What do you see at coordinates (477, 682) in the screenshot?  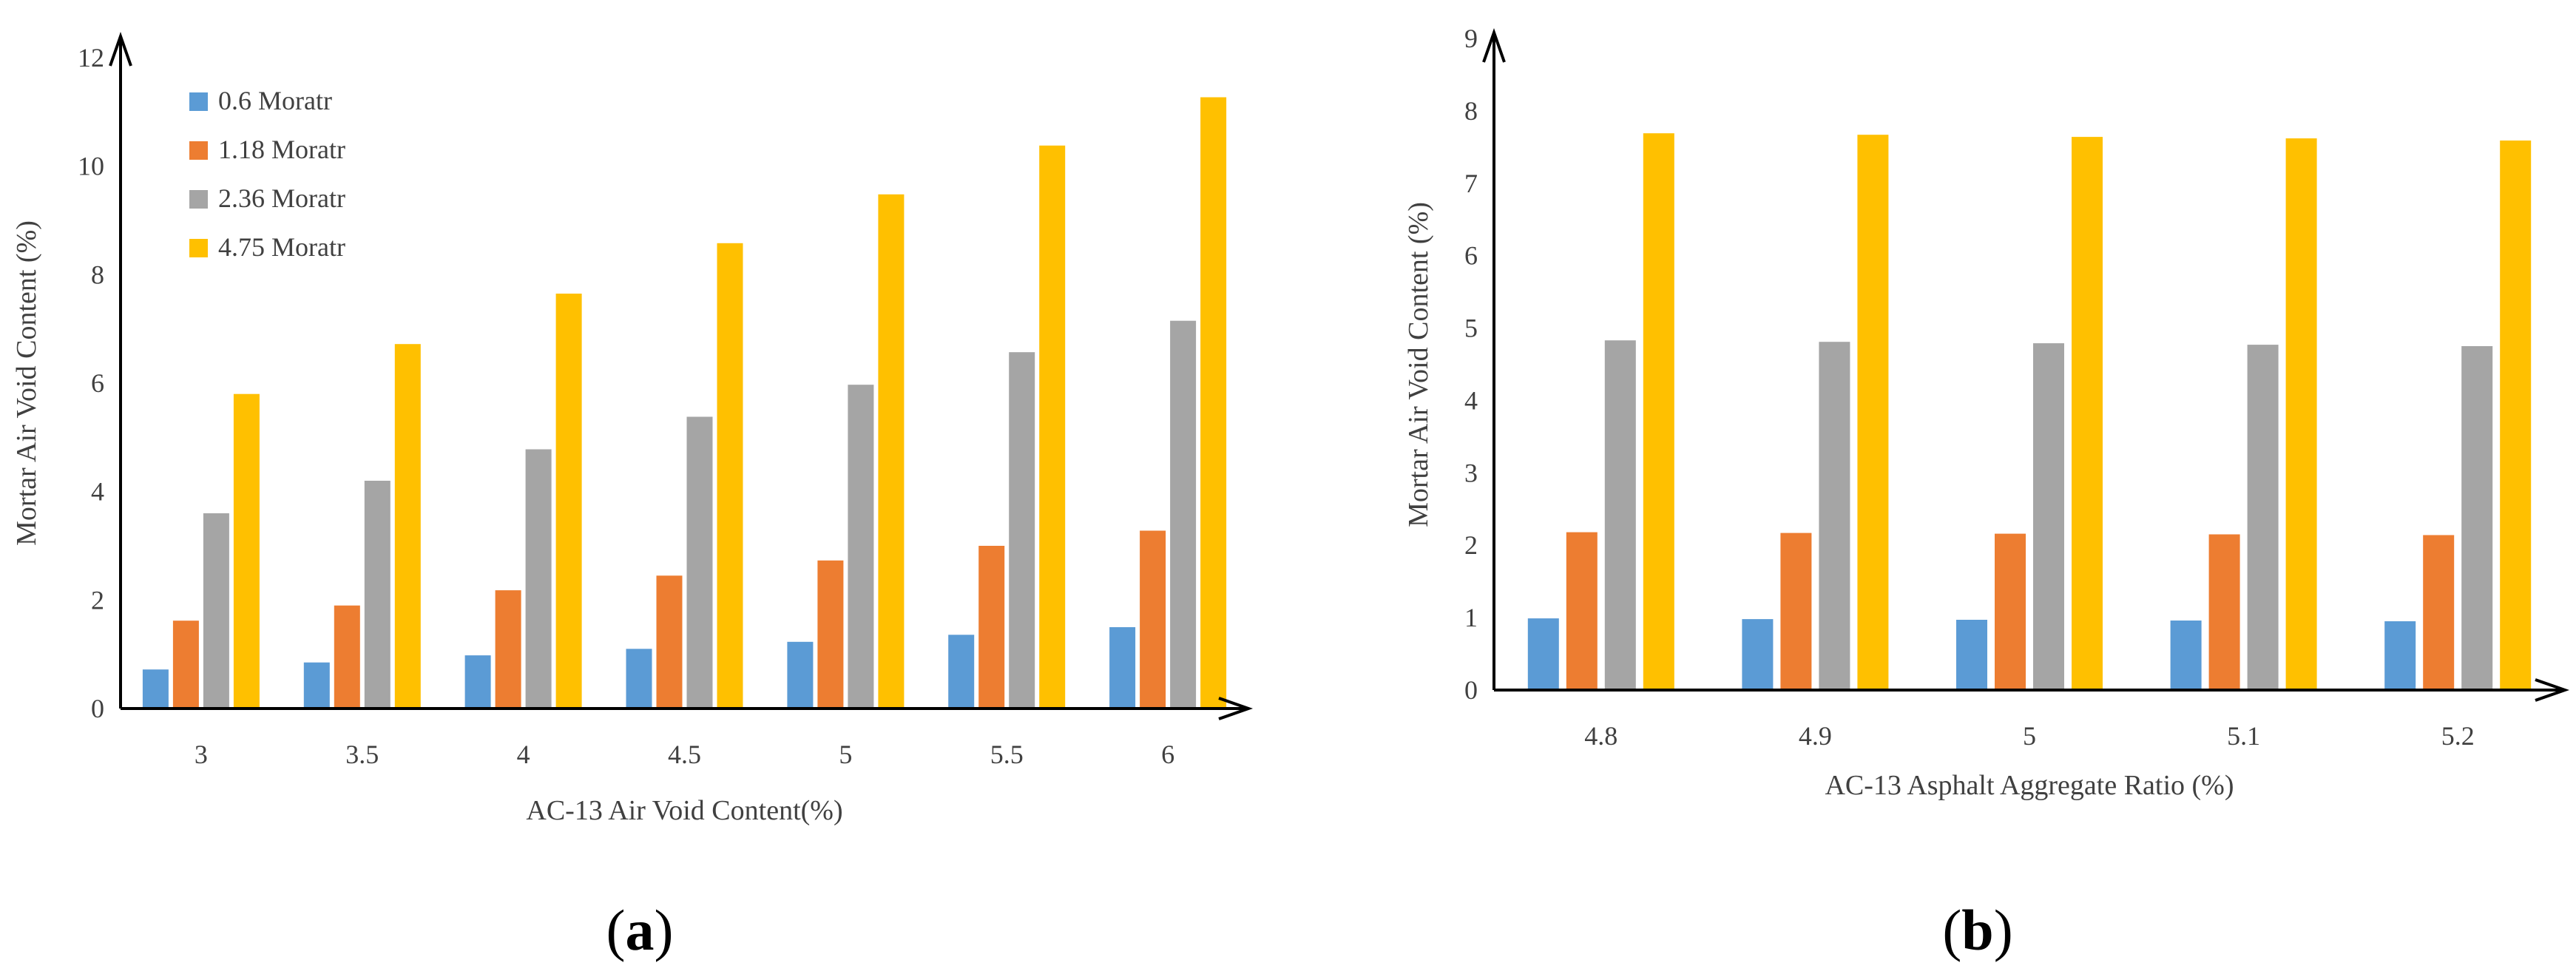 I see `bar-a-s0-c2` at bounding box center [477, 682].